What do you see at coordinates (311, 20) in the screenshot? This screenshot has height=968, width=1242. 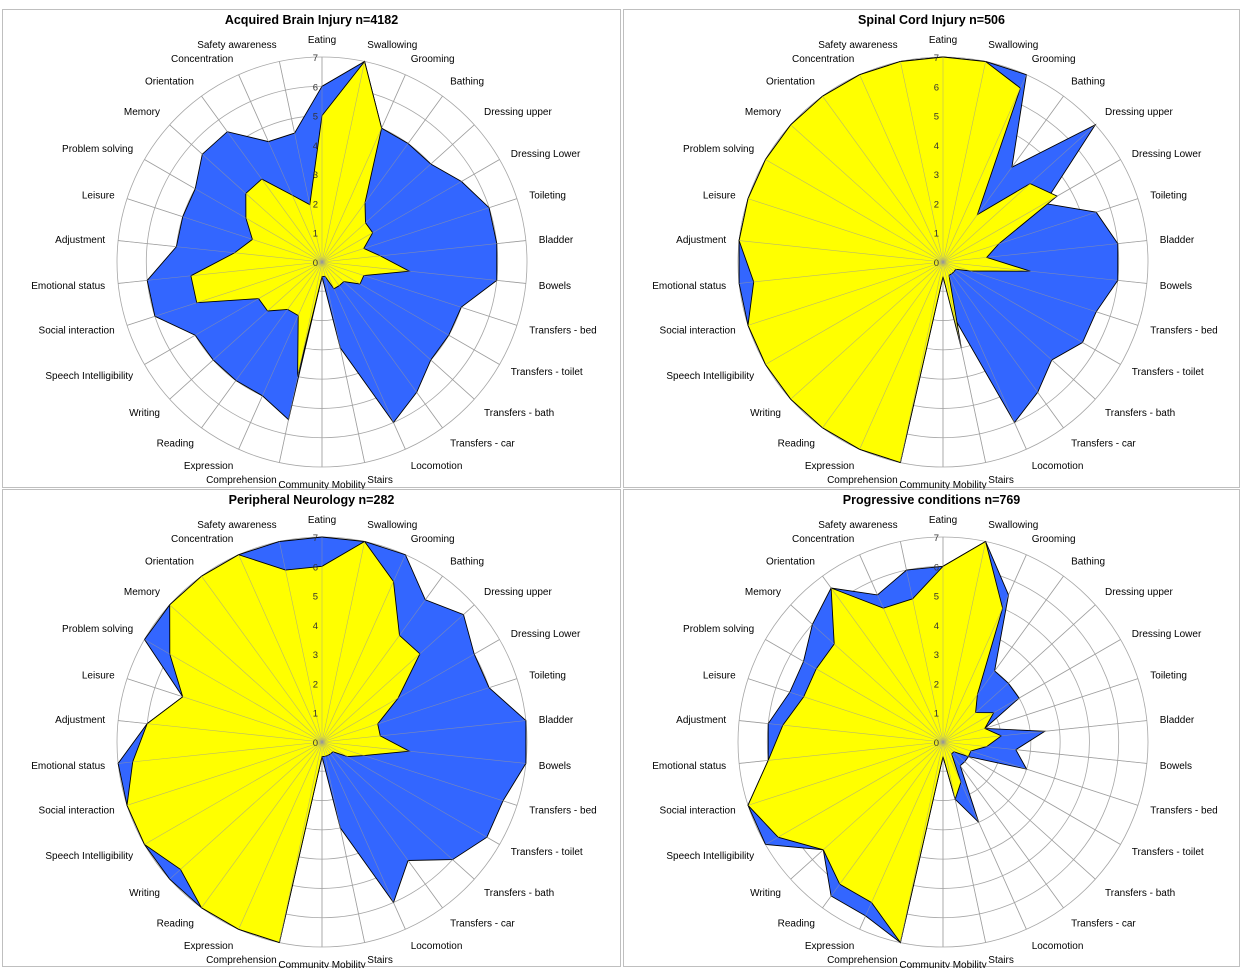 I see `chart-title: Acquired Brain Injury n=4182` at bounding box center [311, 20].